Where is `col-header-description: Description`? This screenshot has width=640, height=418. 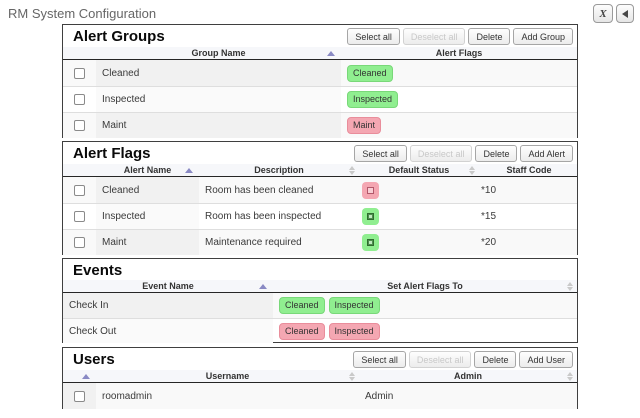
col-header-description: Description is located at coordinates (279, 170).